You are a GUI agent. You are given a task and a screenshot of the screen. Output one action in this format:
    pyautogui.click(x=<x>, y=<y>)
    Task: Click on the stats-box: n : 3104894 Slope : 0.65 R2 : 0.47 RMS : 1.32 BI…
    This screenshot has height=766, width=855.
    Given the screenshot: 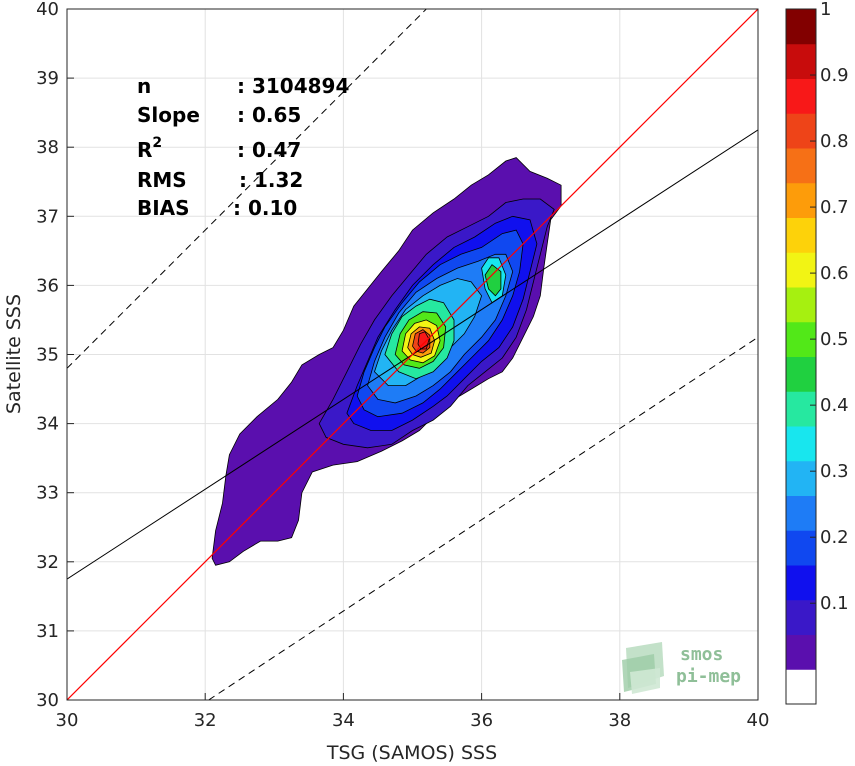 What is the action you would take?
    pyautogui.click(x=243, y=147)
    